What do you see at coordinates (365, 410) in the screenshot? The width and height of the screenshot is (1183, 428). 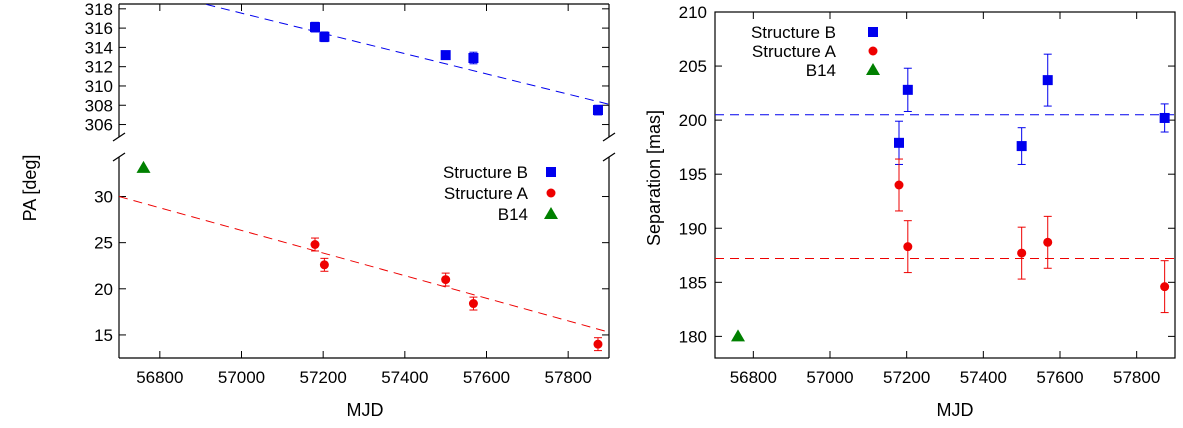 I see `pa-x-axis-label: MJD` at bounding box center [365, 410].